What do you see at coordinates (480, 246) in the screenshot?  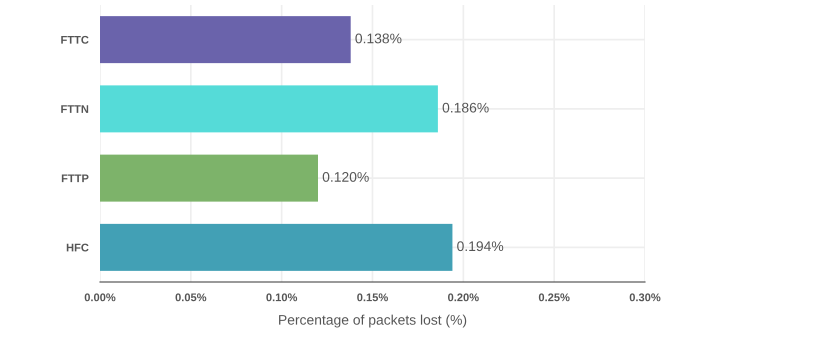 I see `data-label: 0.194%` at bounding box center [480, 246].